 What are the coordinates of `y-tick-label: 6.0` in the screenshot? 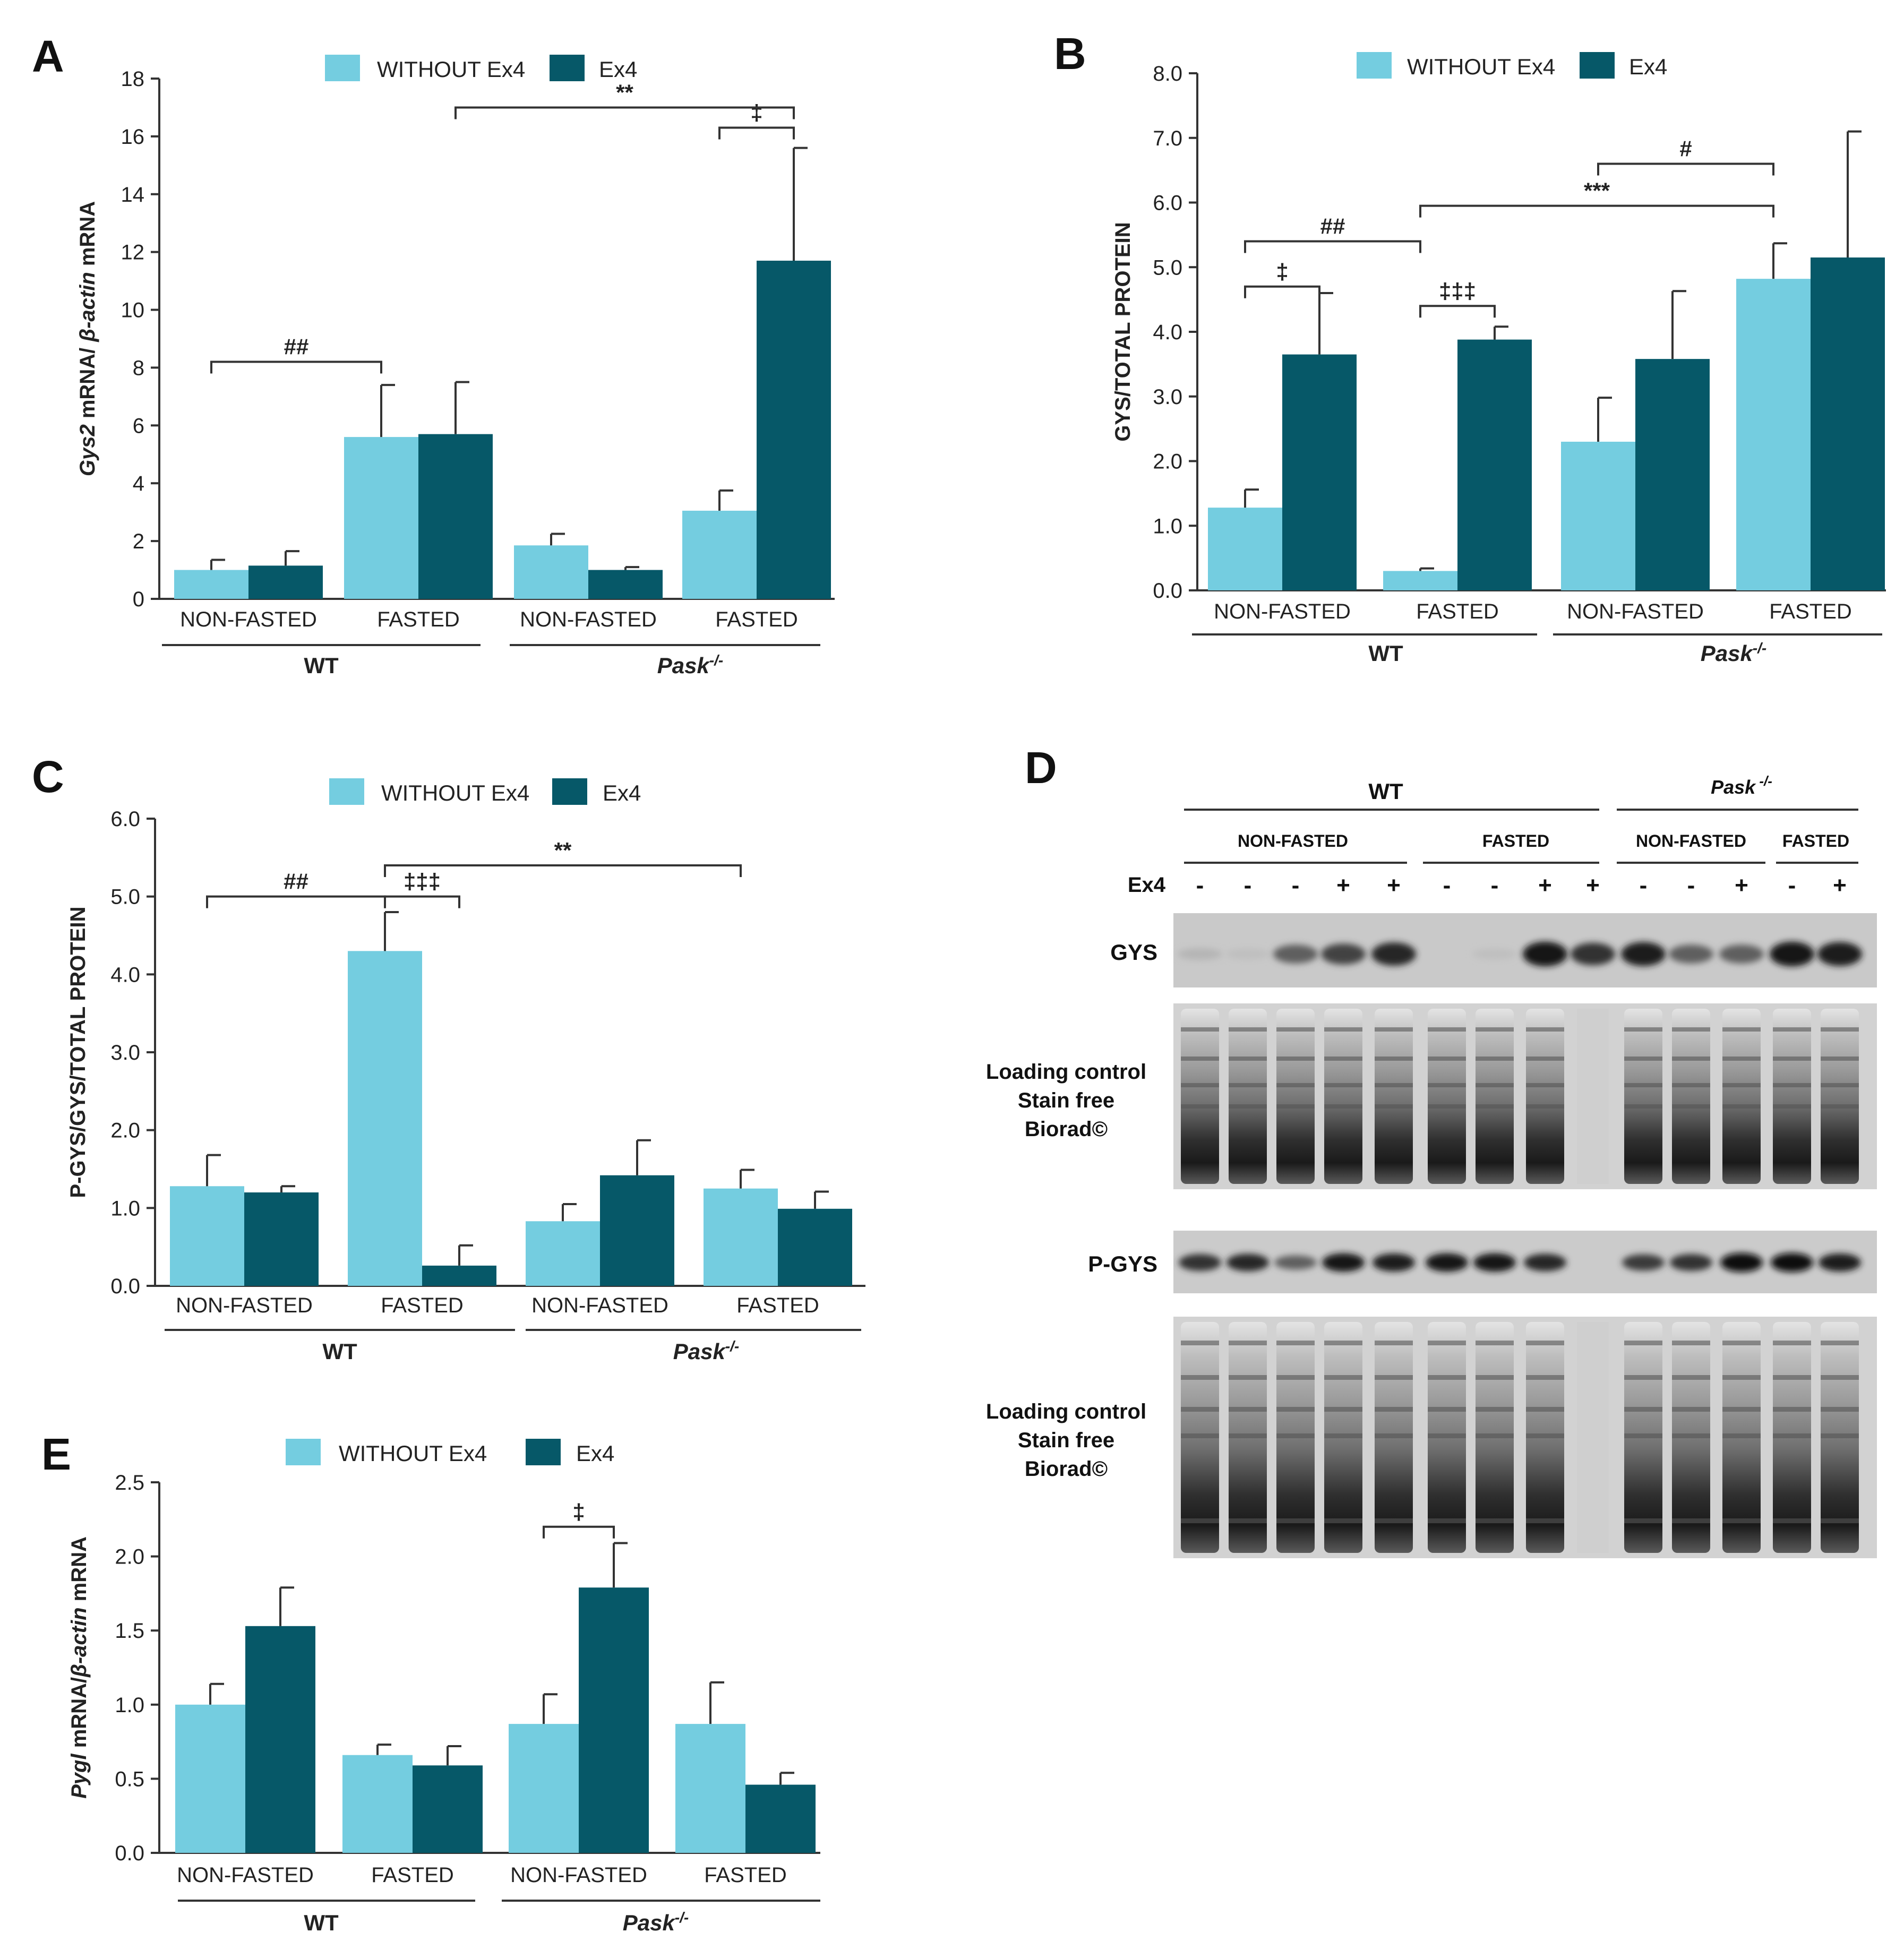 It's located at (1167, 203).